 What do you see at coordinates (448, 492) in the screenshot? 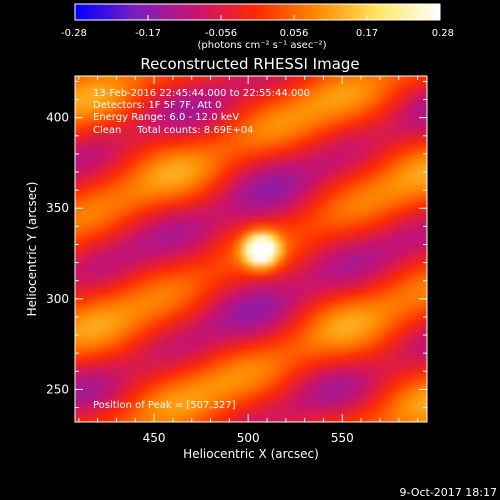
I see `footer-date: 9-Oct-2017 18:17` at bounding box center [448, 492].